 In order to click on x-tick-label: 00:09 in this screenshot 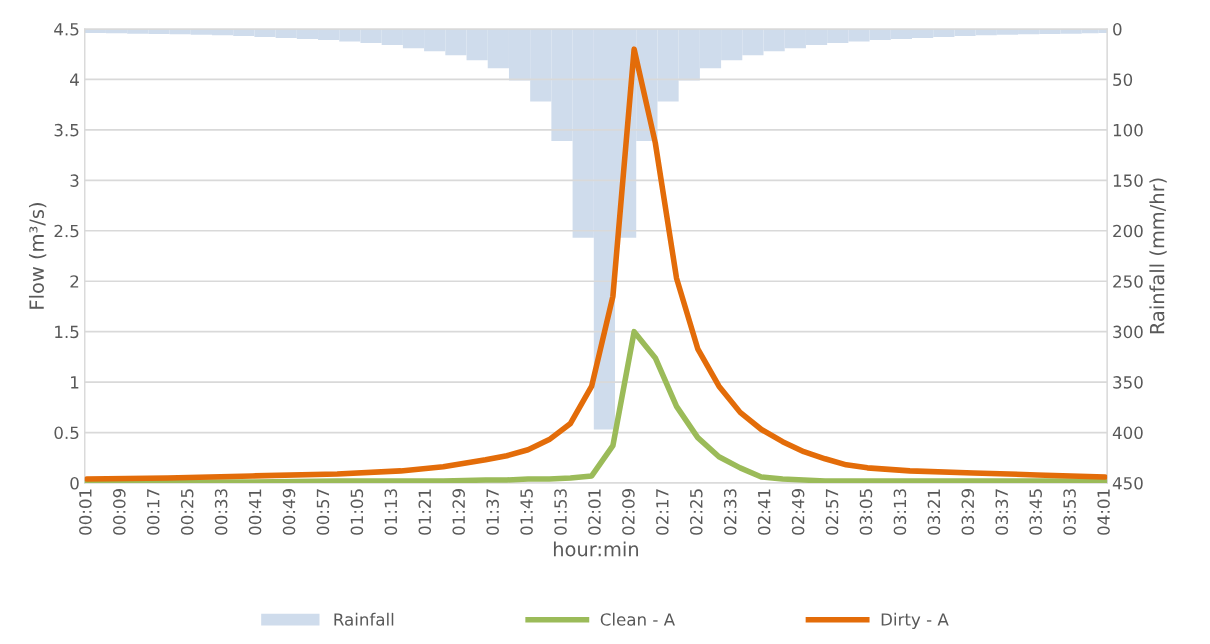, I will do `click(119, 512)`.